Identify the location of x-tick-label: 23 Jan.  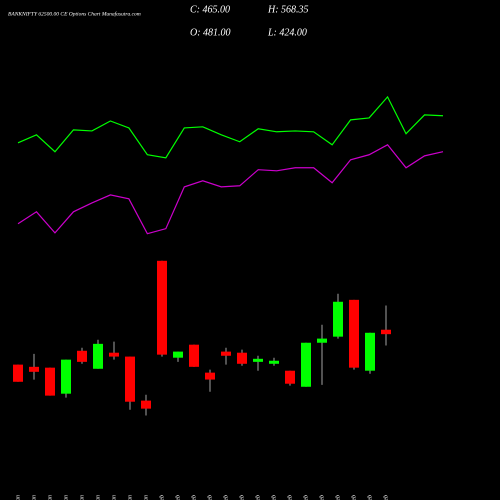
(50, 497).